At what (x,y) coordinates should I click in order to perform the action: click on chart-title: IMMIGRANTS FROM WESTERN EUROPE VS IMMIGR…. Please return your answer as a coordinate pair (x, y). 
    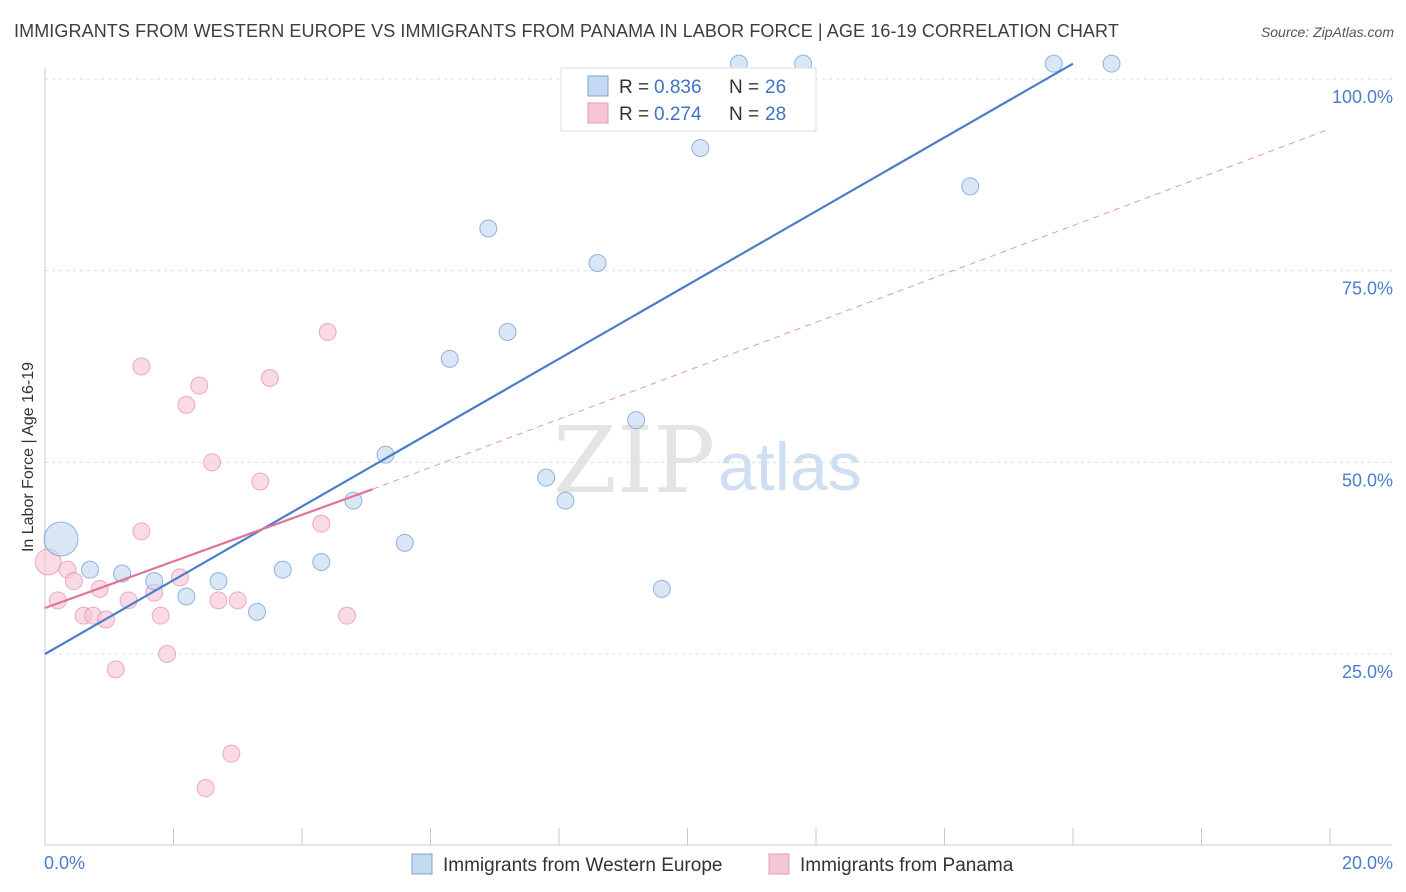
    Looking at the image, I should click on (566, 31).